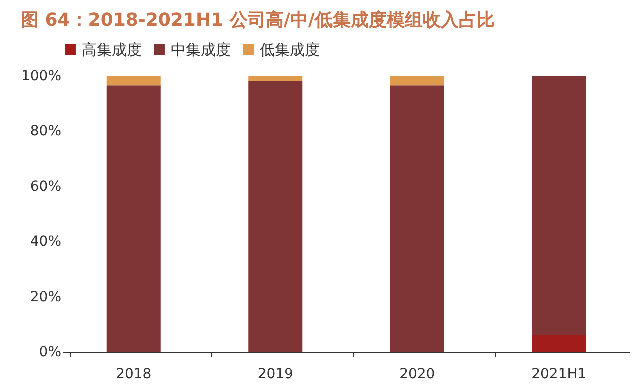 The width and height of the screenshot is (640, 389). What do you see at coordinates (201, 49) in the screenshot?
I see `legend-label: 中集成度` at bounding box center [201, 49].